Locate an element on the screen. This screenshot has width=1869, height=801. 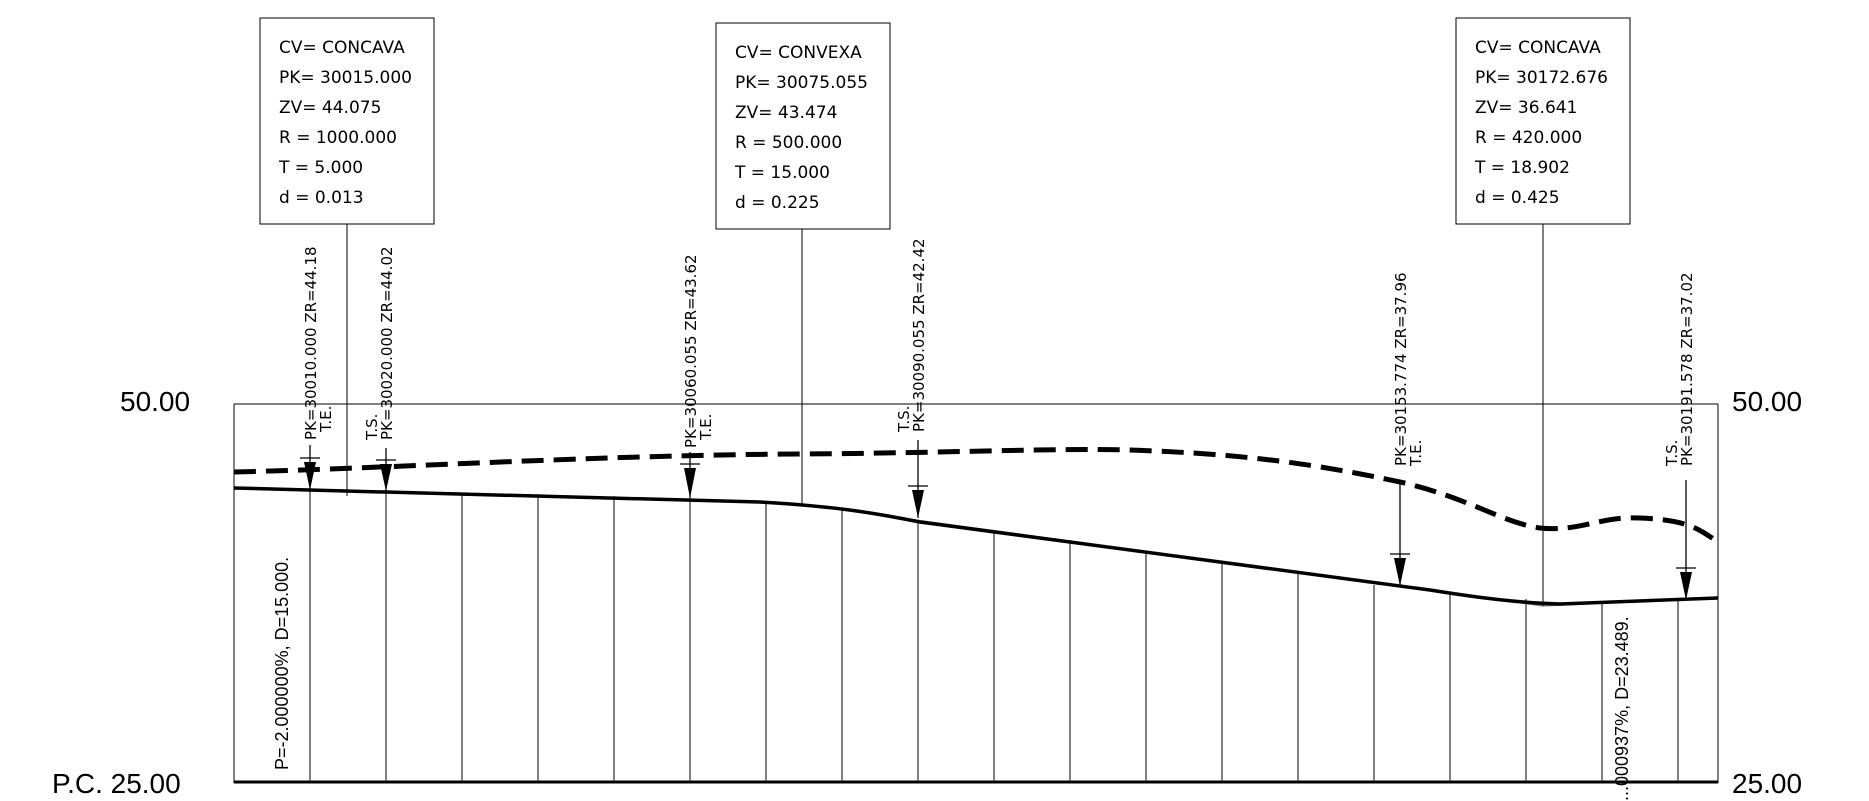
tangent-point-3-pk-label: PK=30060.055 ZR=43.62 is located at coordinates (691, 351).